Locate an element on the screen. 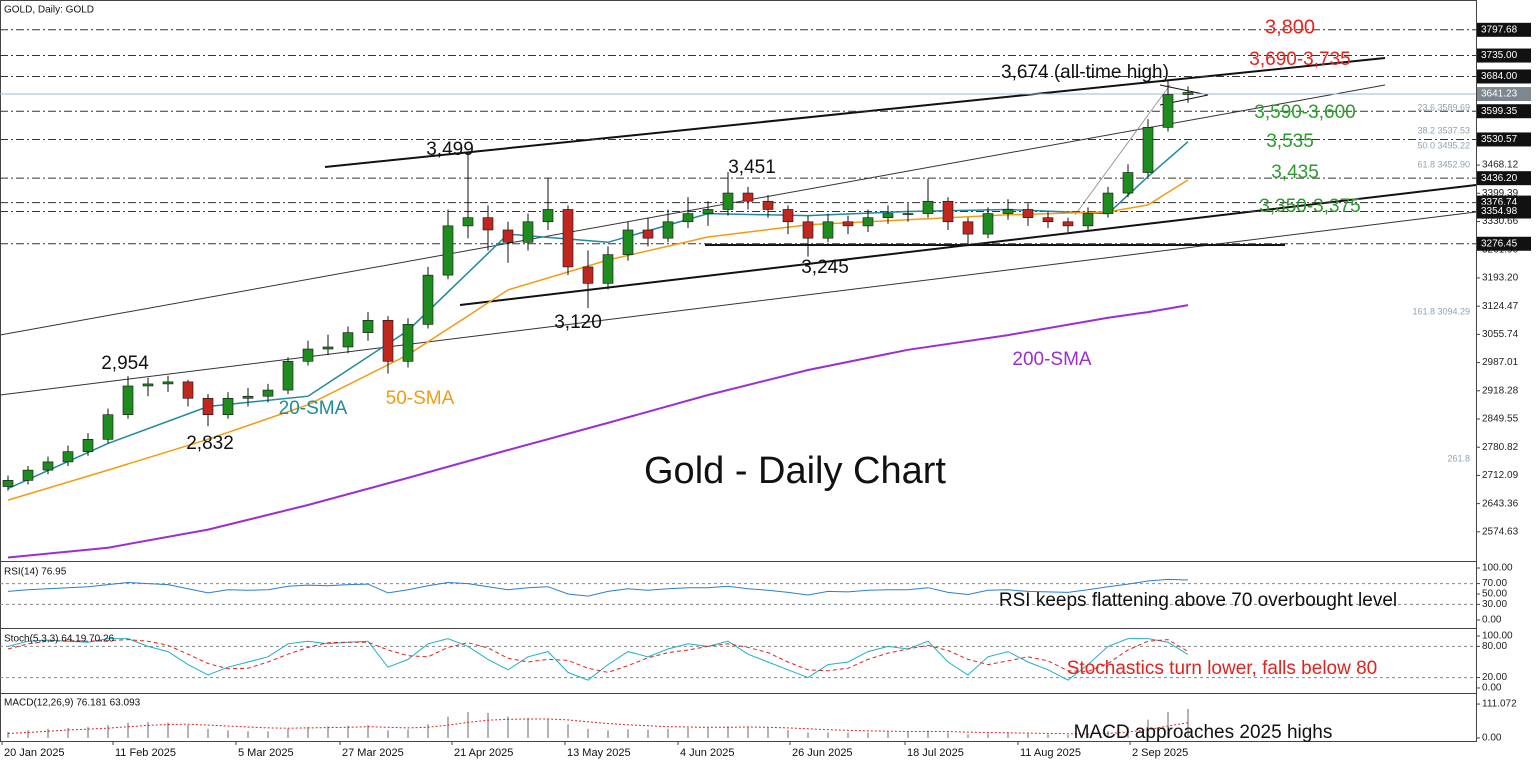  y-tick-label: 3468.12 is located at coordinates (1500, 165).